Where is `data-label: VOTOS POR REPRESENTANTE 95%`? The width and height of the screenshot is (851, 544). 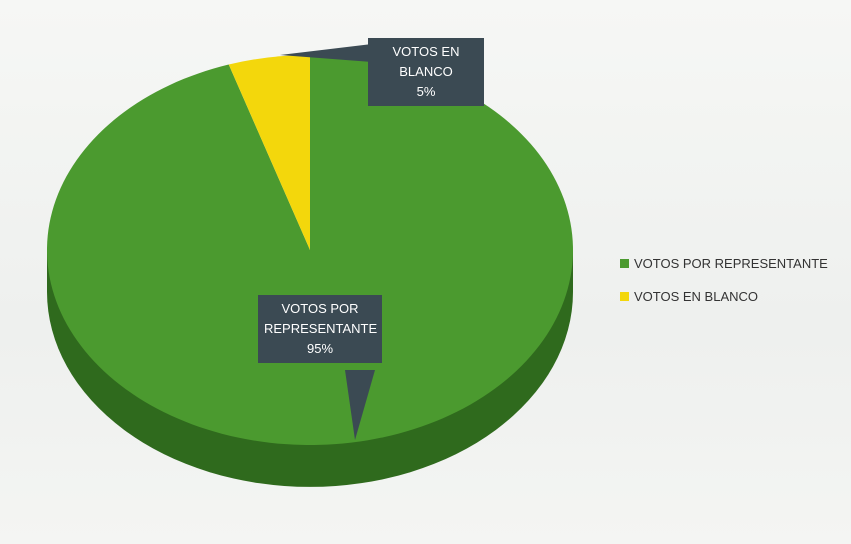 data-label: VOTOS POR REPRESENTANTE 95% is located at coordinates (320, 329).